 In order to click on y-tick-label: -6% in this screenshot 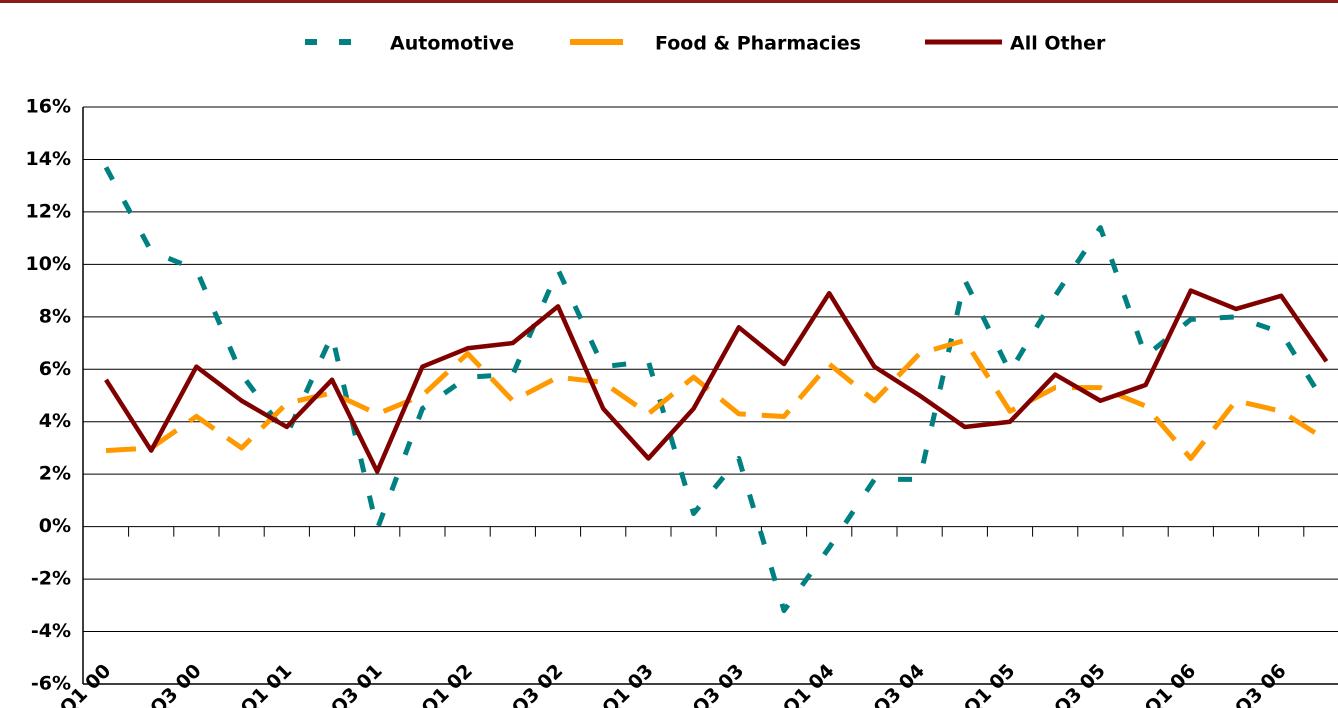, I will do `click(51, 684)`.